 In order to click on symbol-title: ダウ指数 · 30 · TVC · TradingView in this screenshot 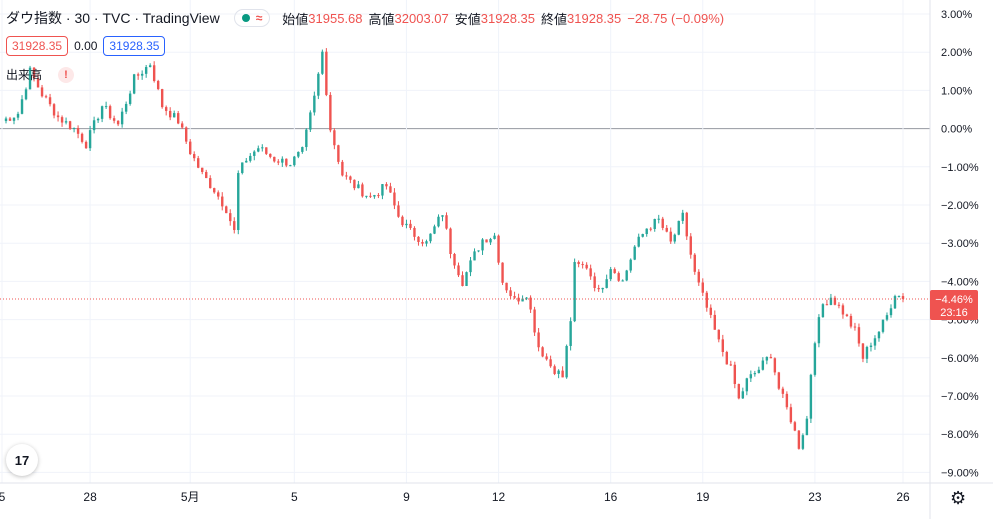, I will do `click(113, 18)`.